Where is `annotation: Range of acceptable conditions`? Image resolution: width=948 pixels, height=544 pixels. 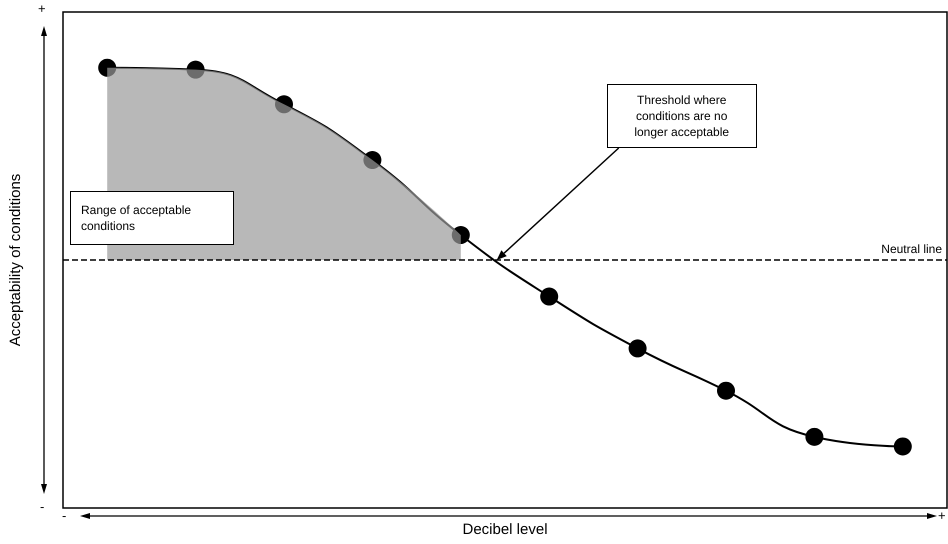
annotation: Range of acceptable conditions is located at coordinates (136, 218).